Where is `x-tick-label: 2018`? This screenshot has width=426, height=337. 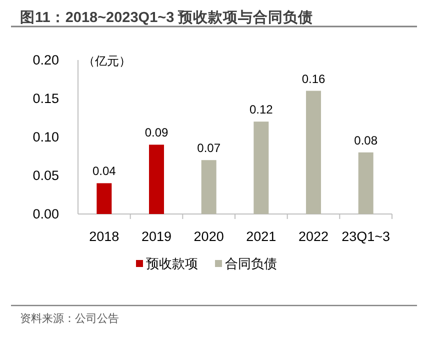 x-tick-label: 2018 is located at coordinates (104, 236).